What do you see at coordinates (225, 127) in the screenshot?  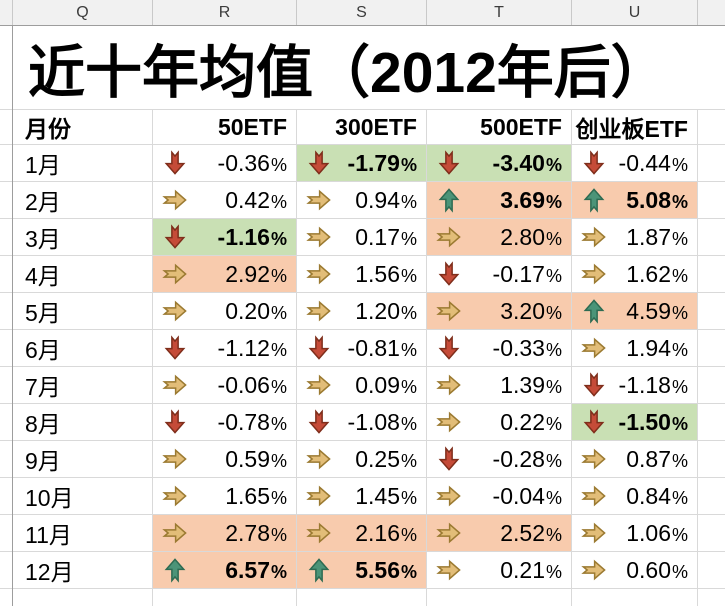 I see `header-50etf: 50ETF` at bounding box center [225, 127].